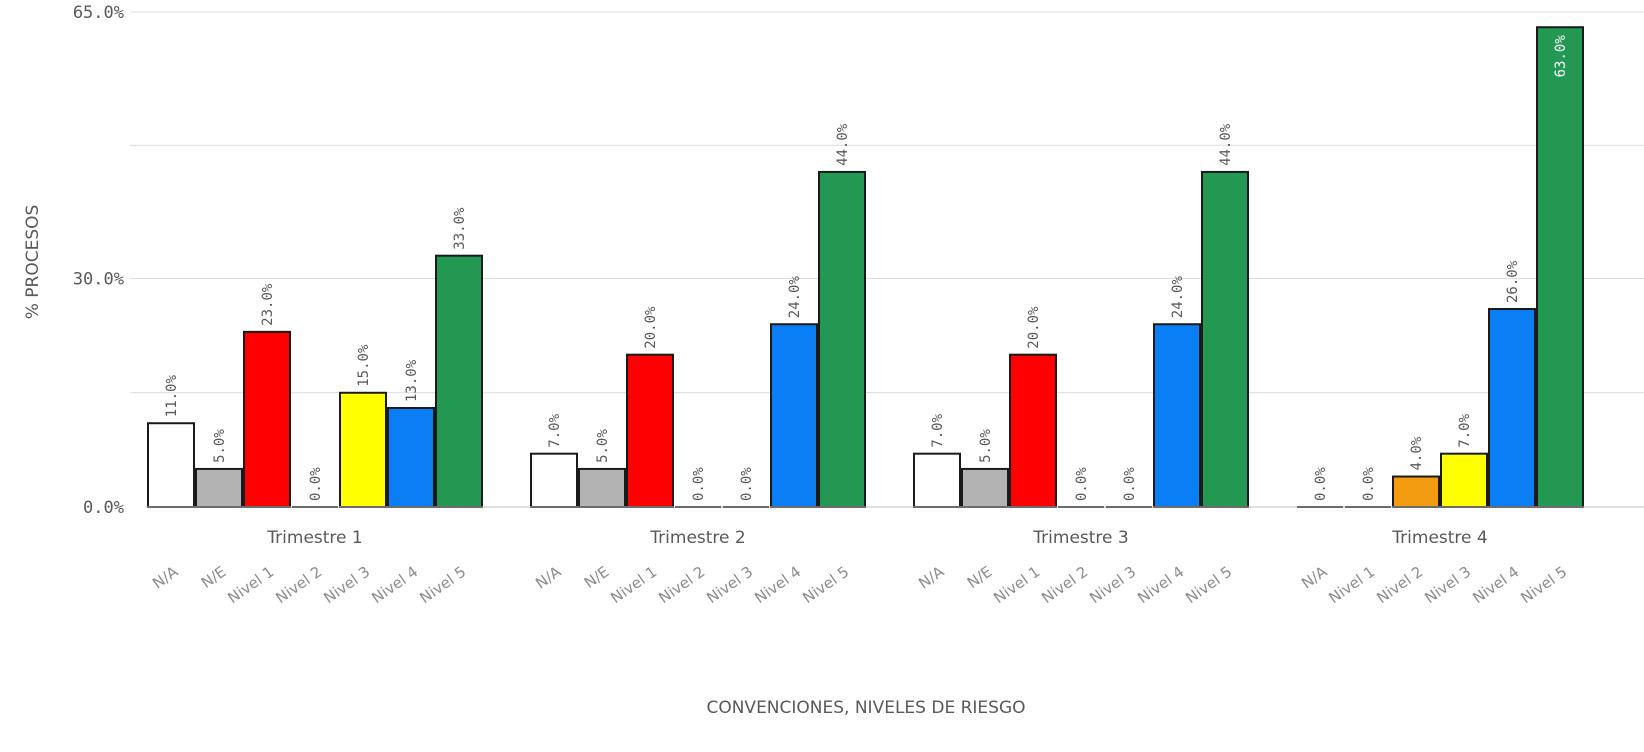  Describe the element at coordinates (1417, 453) in the screenshot. I see `value-label: 4.0%` at that location.